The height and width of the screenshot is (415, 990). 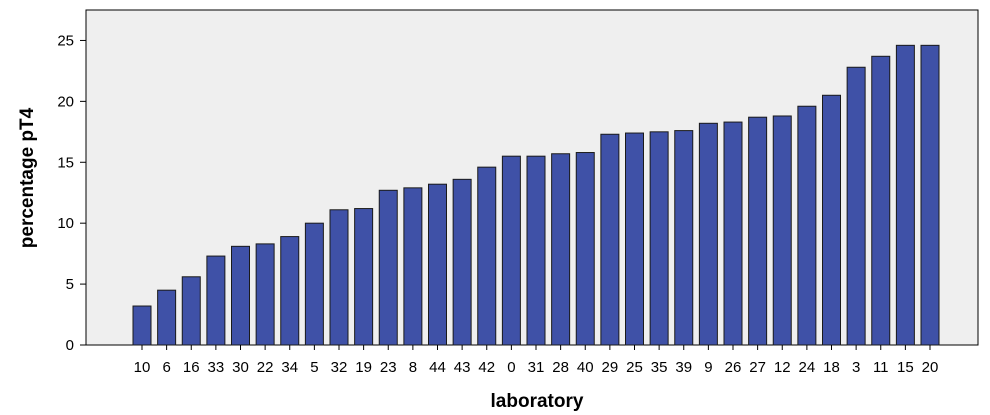 What do you see at coordinates (831, 367) in the screenshot?
I see `x-tick-label: 18` at bounding box center [831, 367].